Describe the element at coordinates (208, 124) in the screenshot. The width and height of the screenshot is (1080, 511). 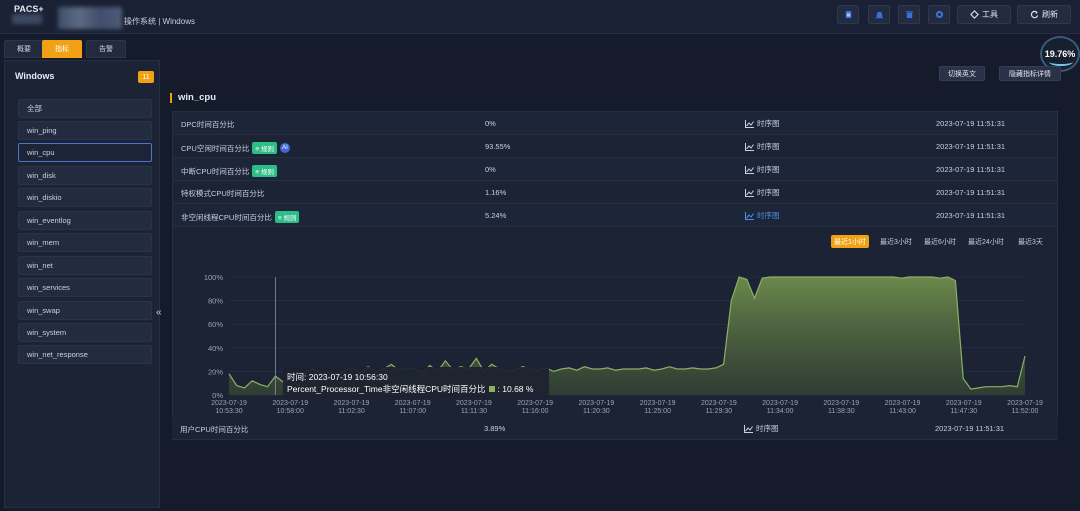
I see `metric-name: DPC时间百分比` at that location.